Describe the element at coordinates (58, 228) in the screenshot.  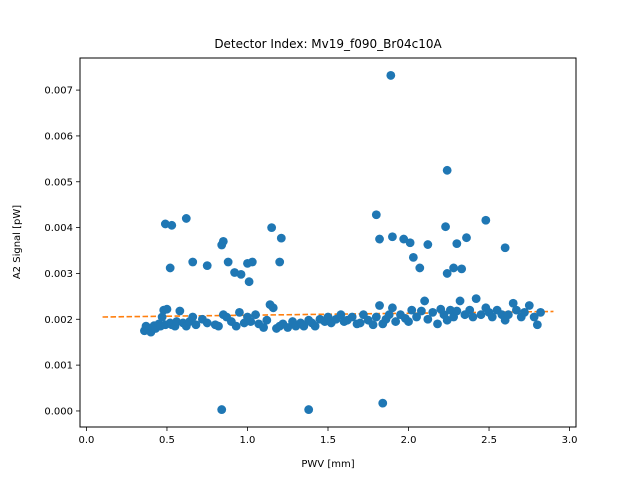
I see `y-tick-label: 0.004` at that location.